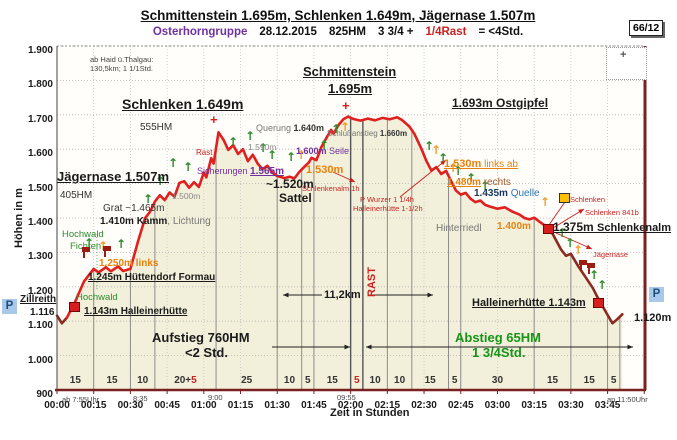 This screenshot has height=440, width=677. I want to click on annotation-text: Schlenken 1.649m, so click(183, 104).